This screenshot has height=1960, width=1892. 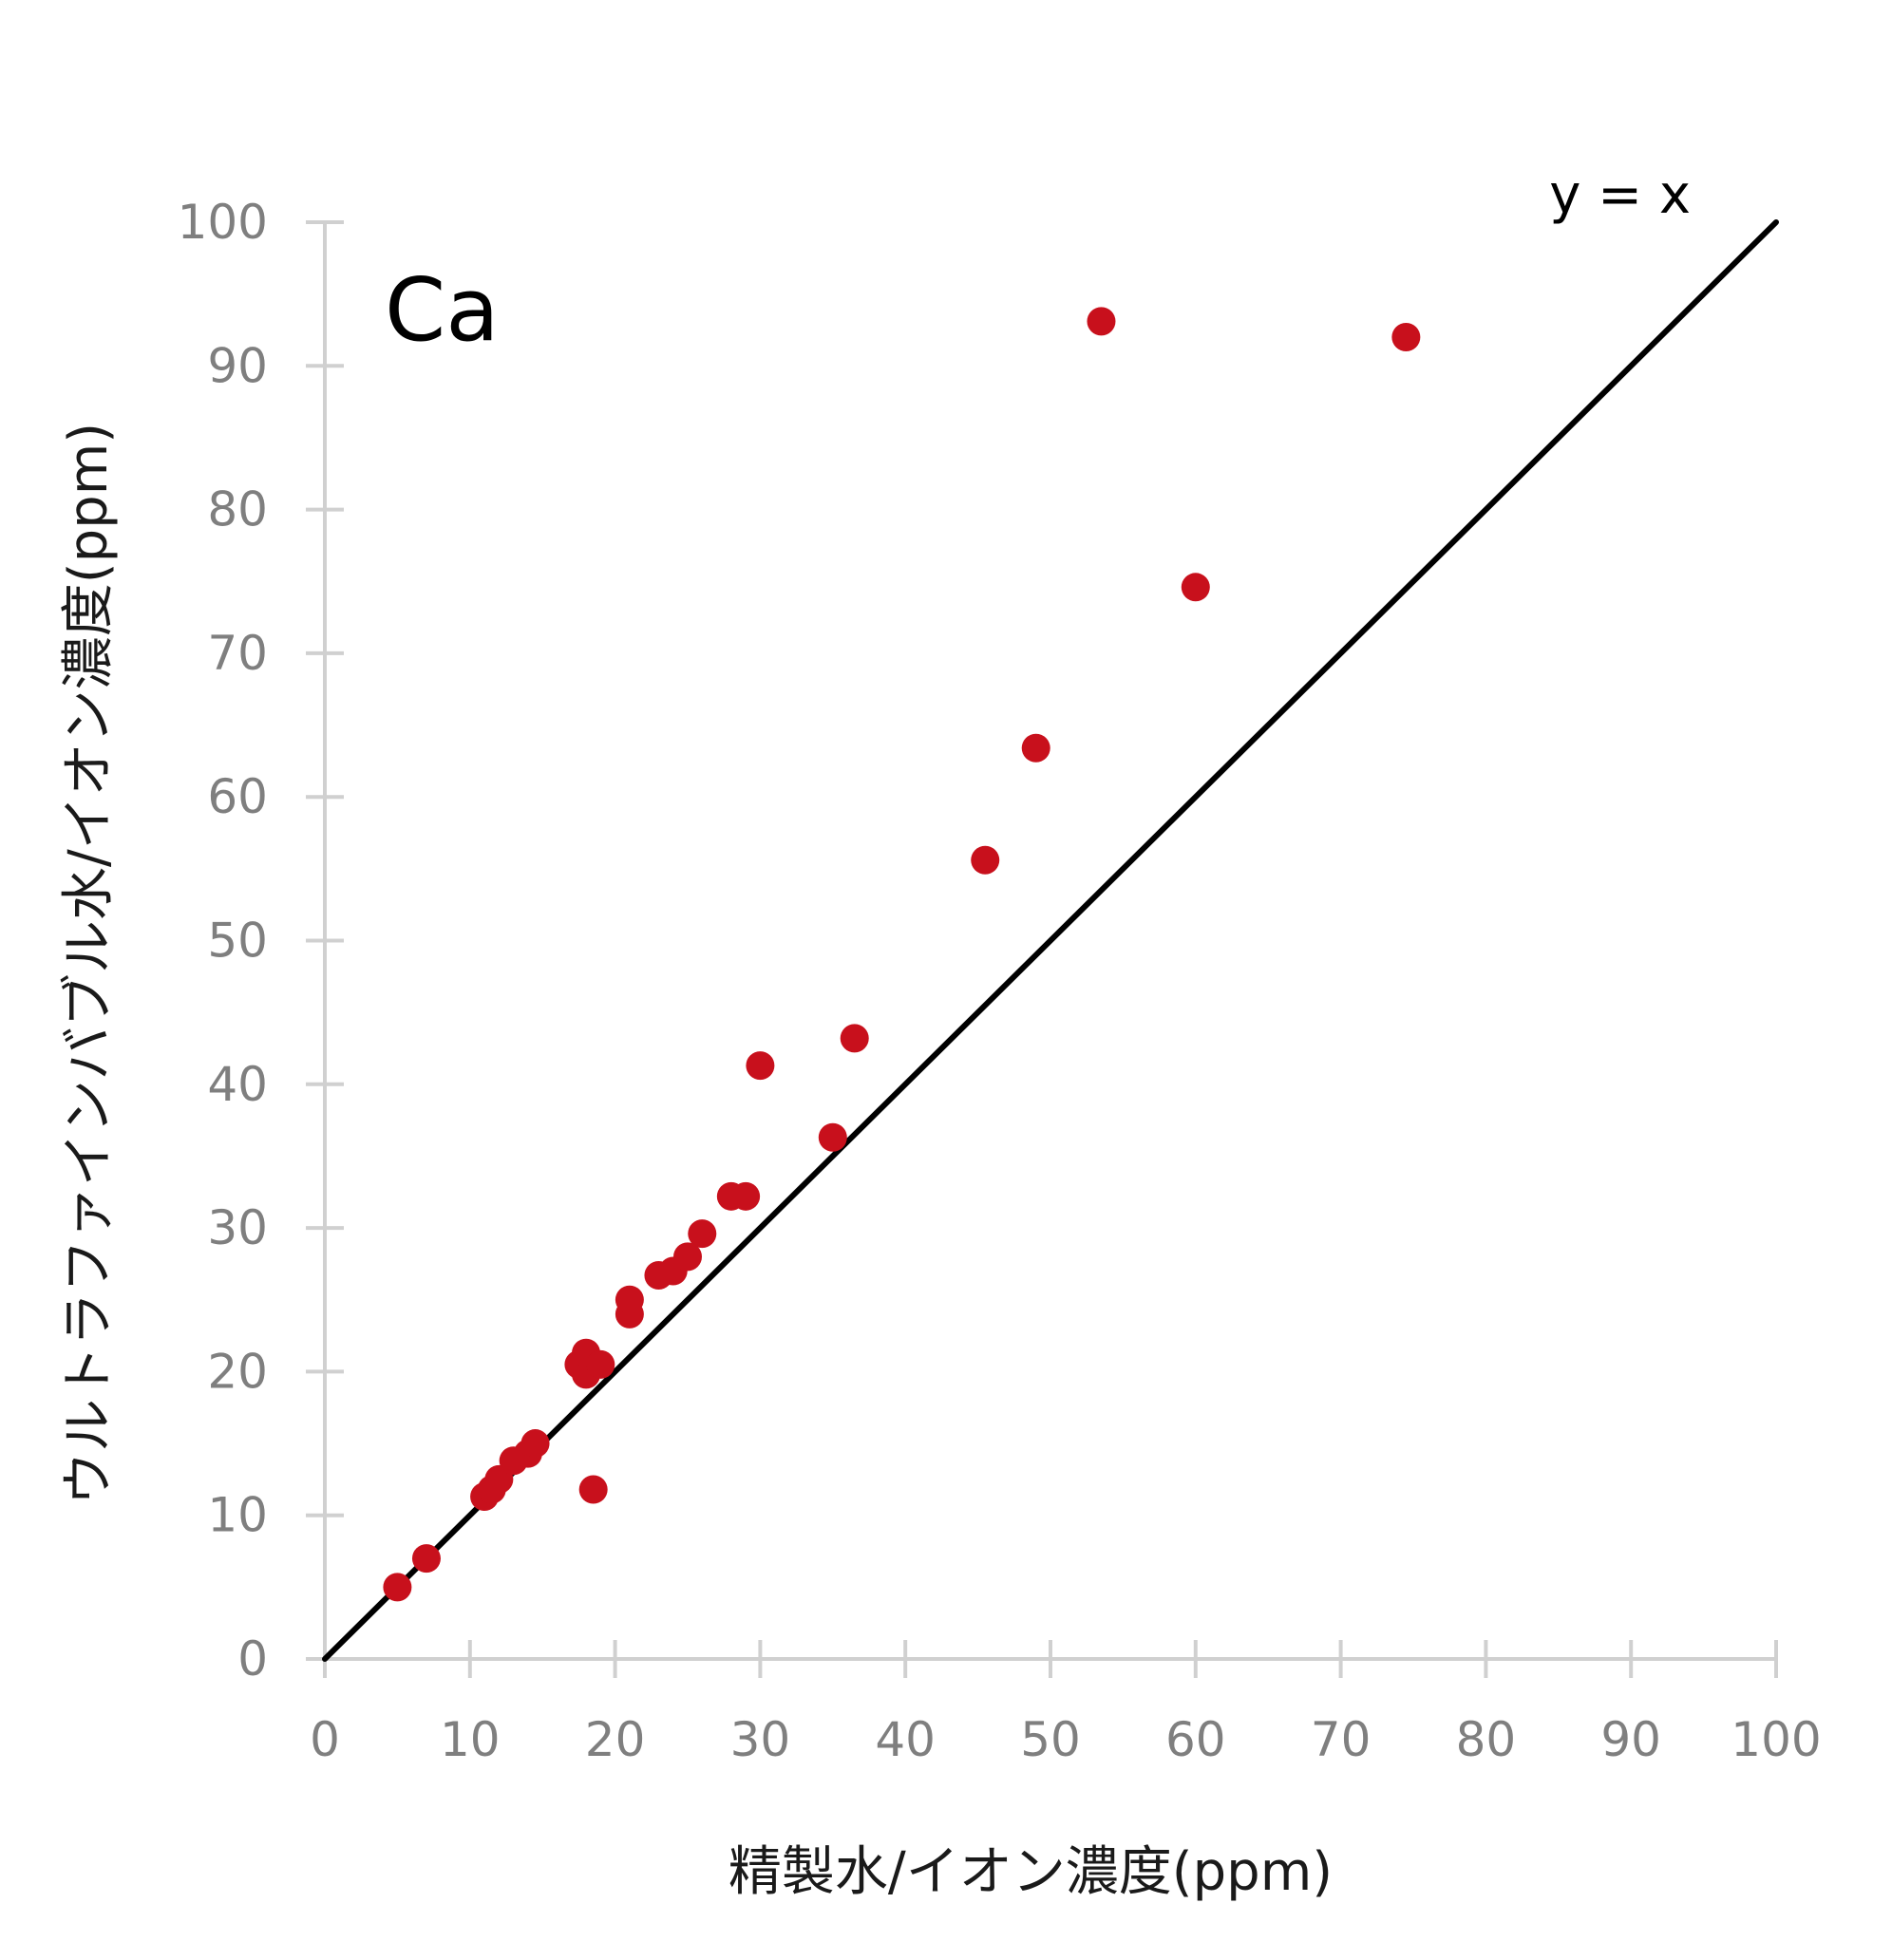 I want to click on x-tick-label: 30, so click(x=760, y=1739).